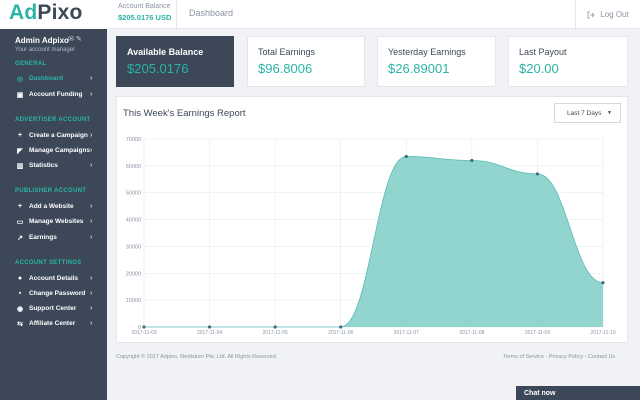 The height and width of the screenshot is (400, 640). I want to click on date-range-select: Last 7 Days ▼, so click(587, 113).